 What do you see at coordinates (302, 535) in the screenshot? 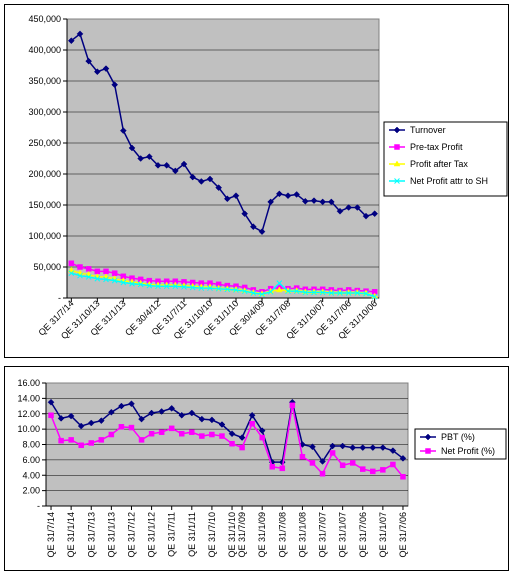
I see `x-tick-label: QE 31/1/08` at bounding box center [302, 535].